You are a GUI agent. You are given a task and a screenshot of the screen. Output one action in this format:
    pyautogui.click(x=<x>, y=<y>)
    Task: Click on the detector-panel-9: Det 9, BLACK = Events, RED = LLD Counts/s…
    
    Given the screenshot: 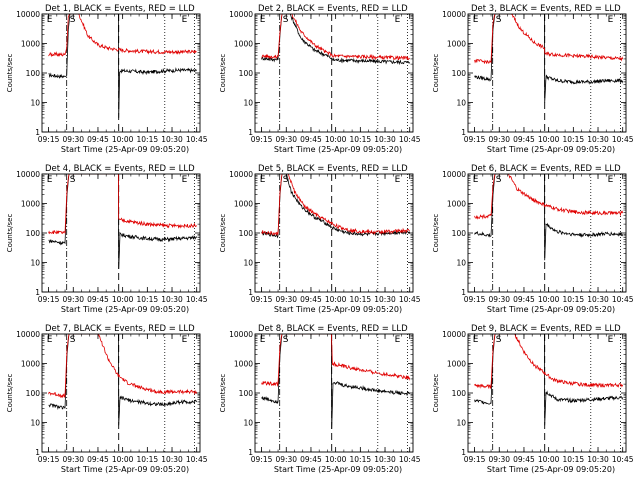 What is the action you would take?
    pyautogui.click(x=533, y=399)
    